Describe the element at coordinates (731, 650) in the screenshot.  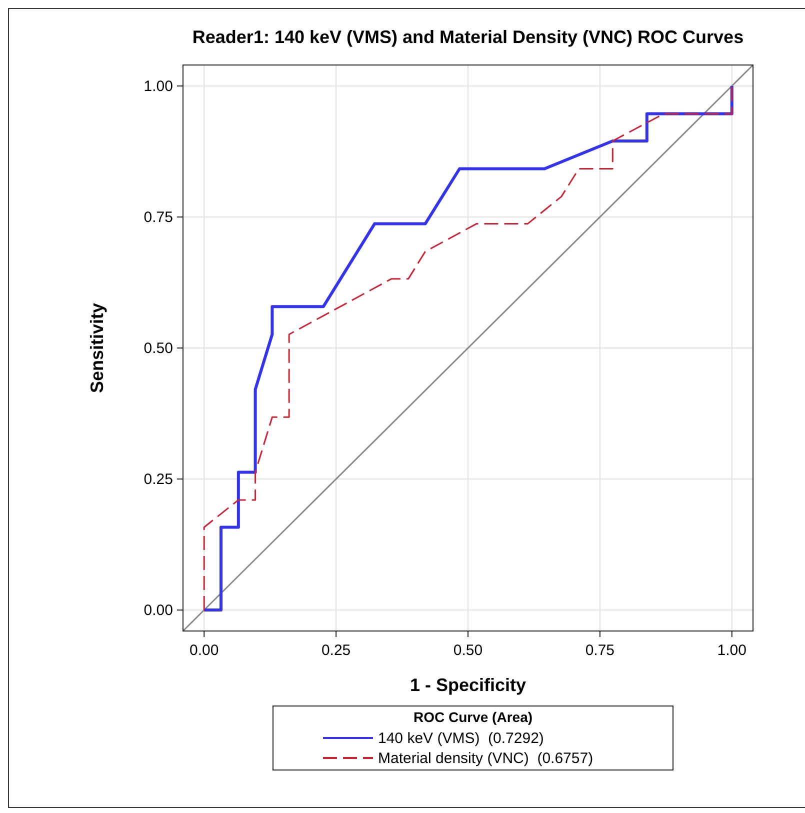
I see `x-tick-label: 1.00` at that location.